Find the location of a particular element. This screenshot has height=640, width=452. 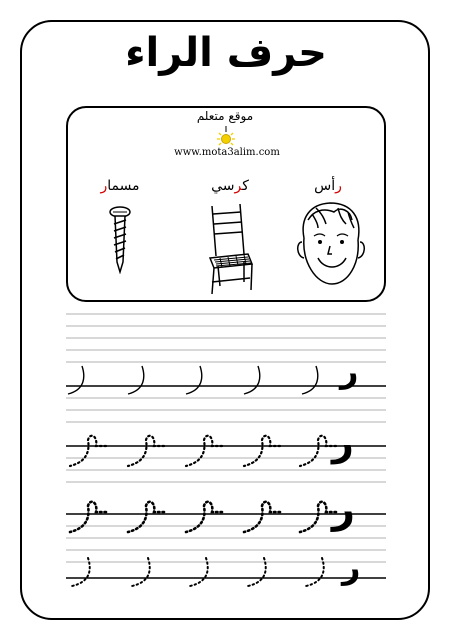

model-letter-1: ر is located at coordinates (349, 371).